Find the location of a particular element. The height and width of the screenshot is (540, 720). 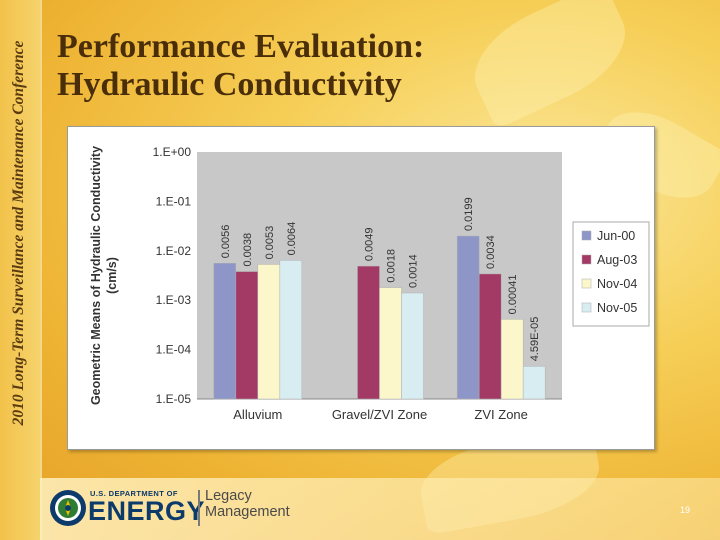

y-tick-label: 1.E-01 is located at coordinates (174, 201).